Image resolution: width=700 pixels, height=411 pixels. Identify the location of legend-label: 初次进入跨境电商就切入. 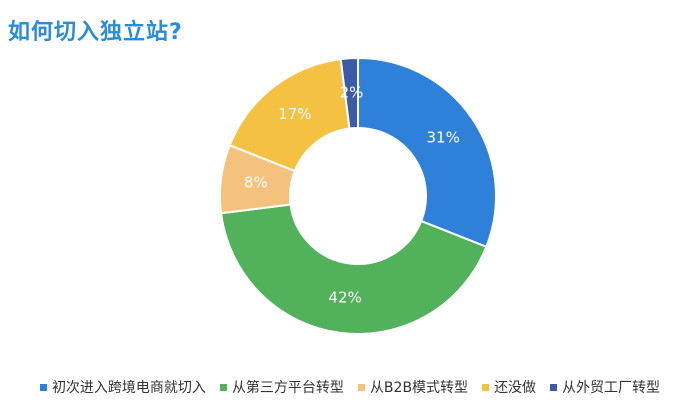
(128, 388).